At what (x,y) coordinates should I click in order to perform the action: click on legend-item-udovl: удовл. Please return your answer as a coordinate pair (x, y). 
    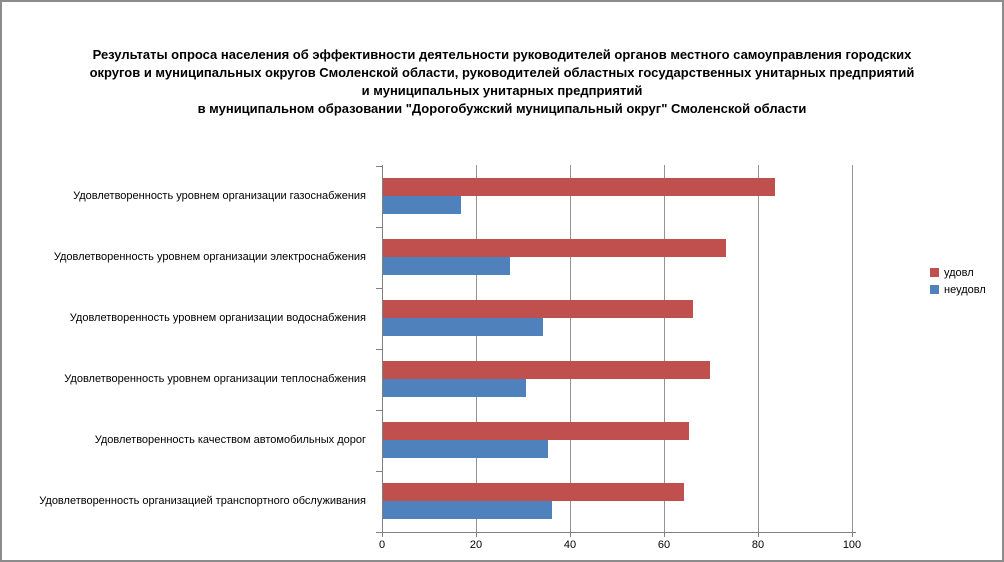
    Looking at the image, I should click on (958, 272).